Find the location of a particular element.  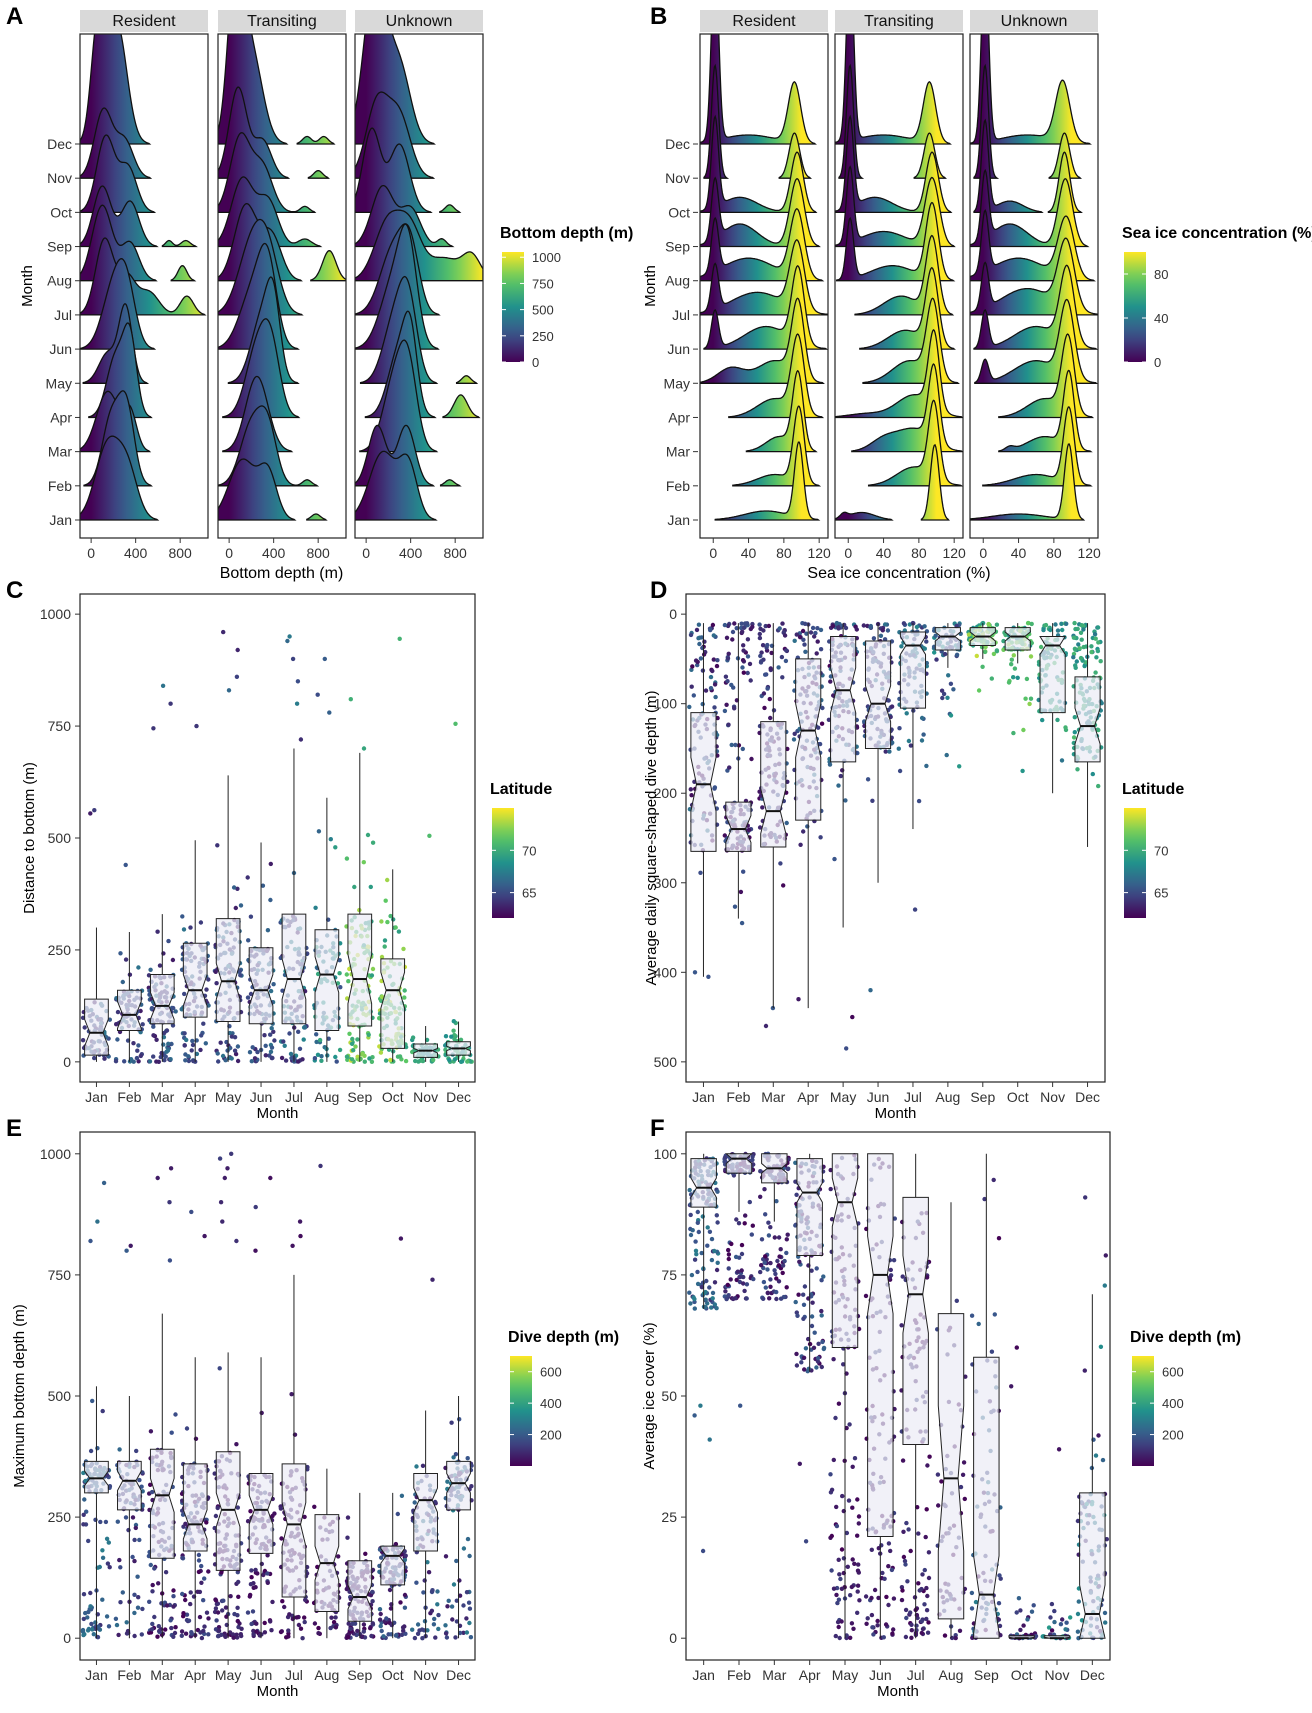

box-dec is located at coordinates (458, 1485).